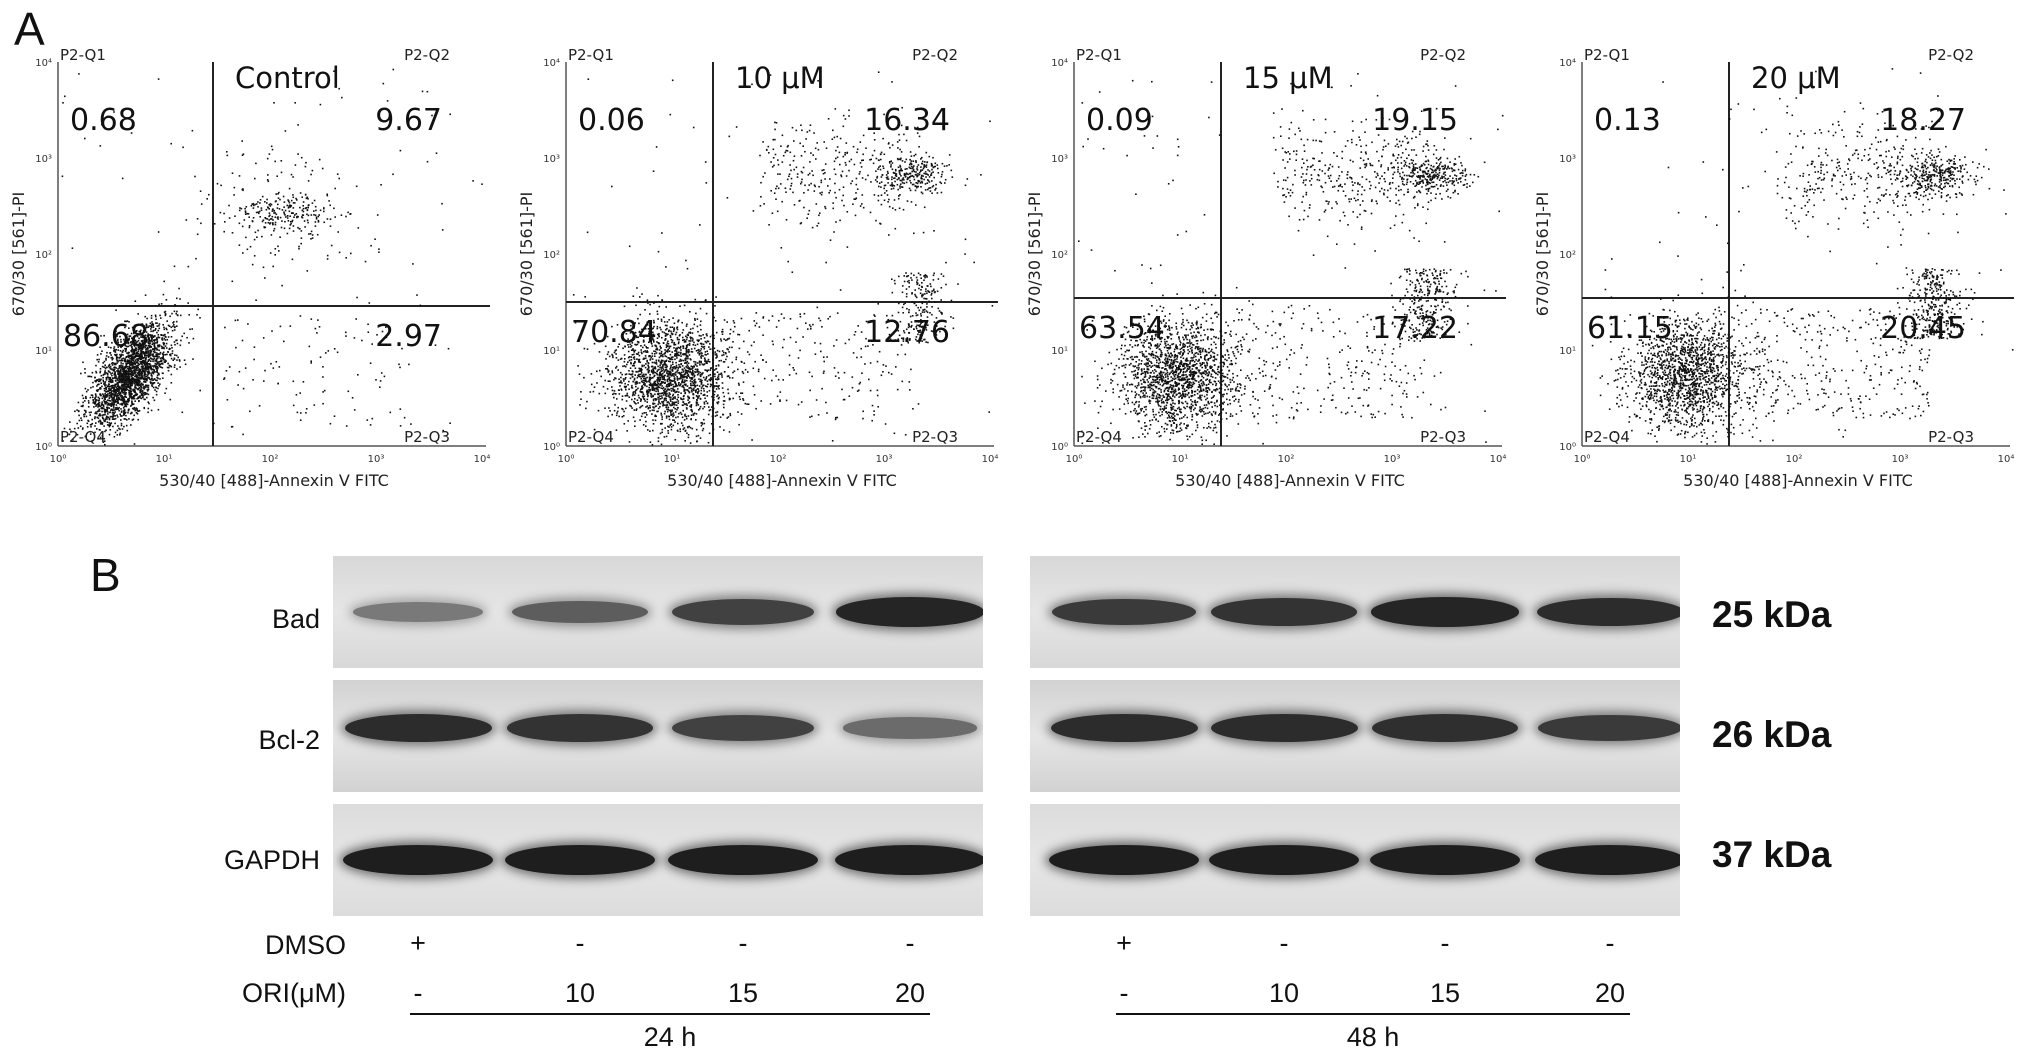  Describe the element at coordinates (1627, 120) in the screenshot. I see `quadrant-percent-q1: 0.13` at that location.